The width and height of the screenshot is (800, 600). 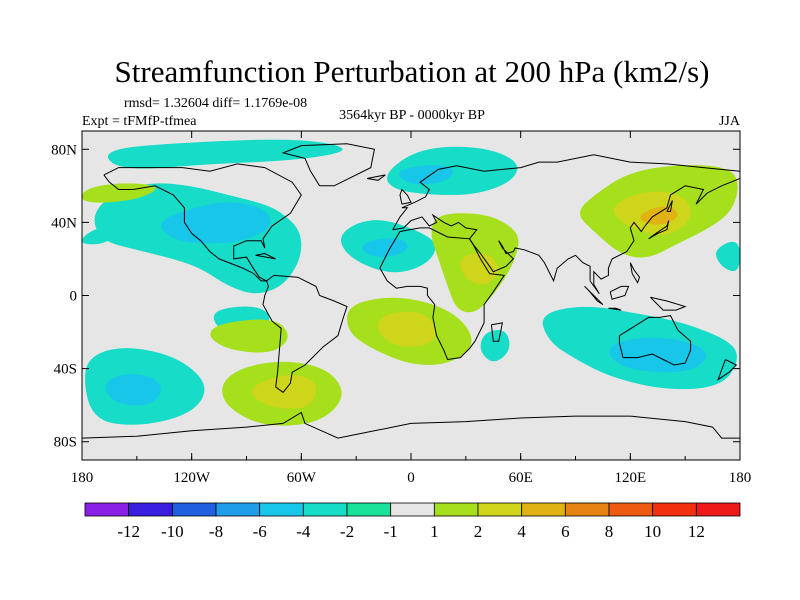 What do you see at coordinates (215, 103) in the screenshot?
I see `stats-text: rmsd= 1.32604 diff= 1.1769e-08` at bounding box center [215, 103].